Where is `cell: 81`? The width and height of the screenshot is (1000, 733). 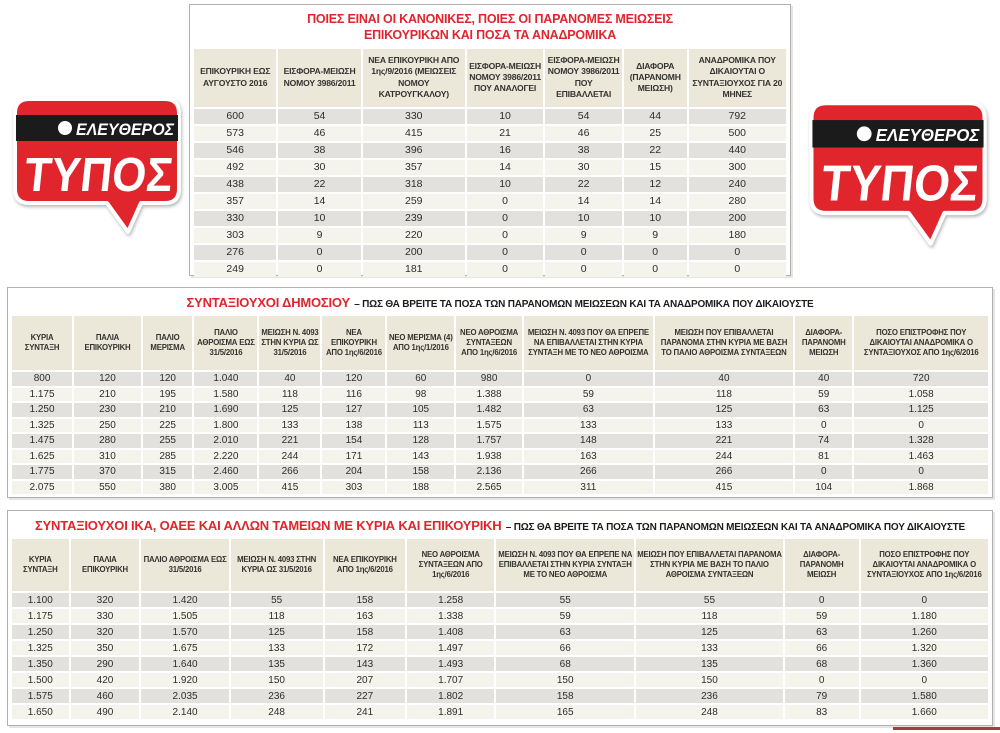 cell: 81 is located at coordinates (824, 456).